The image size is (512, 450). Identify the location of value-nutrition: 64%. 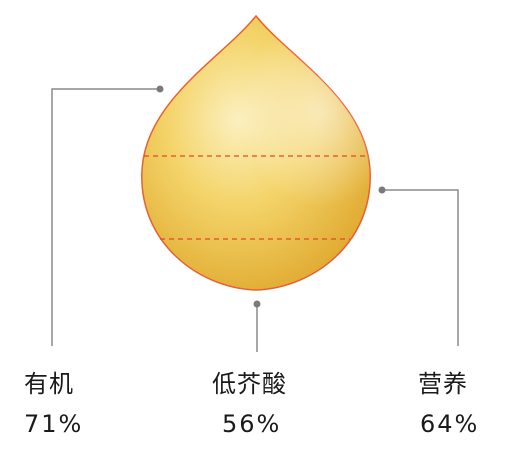
(450, 424).